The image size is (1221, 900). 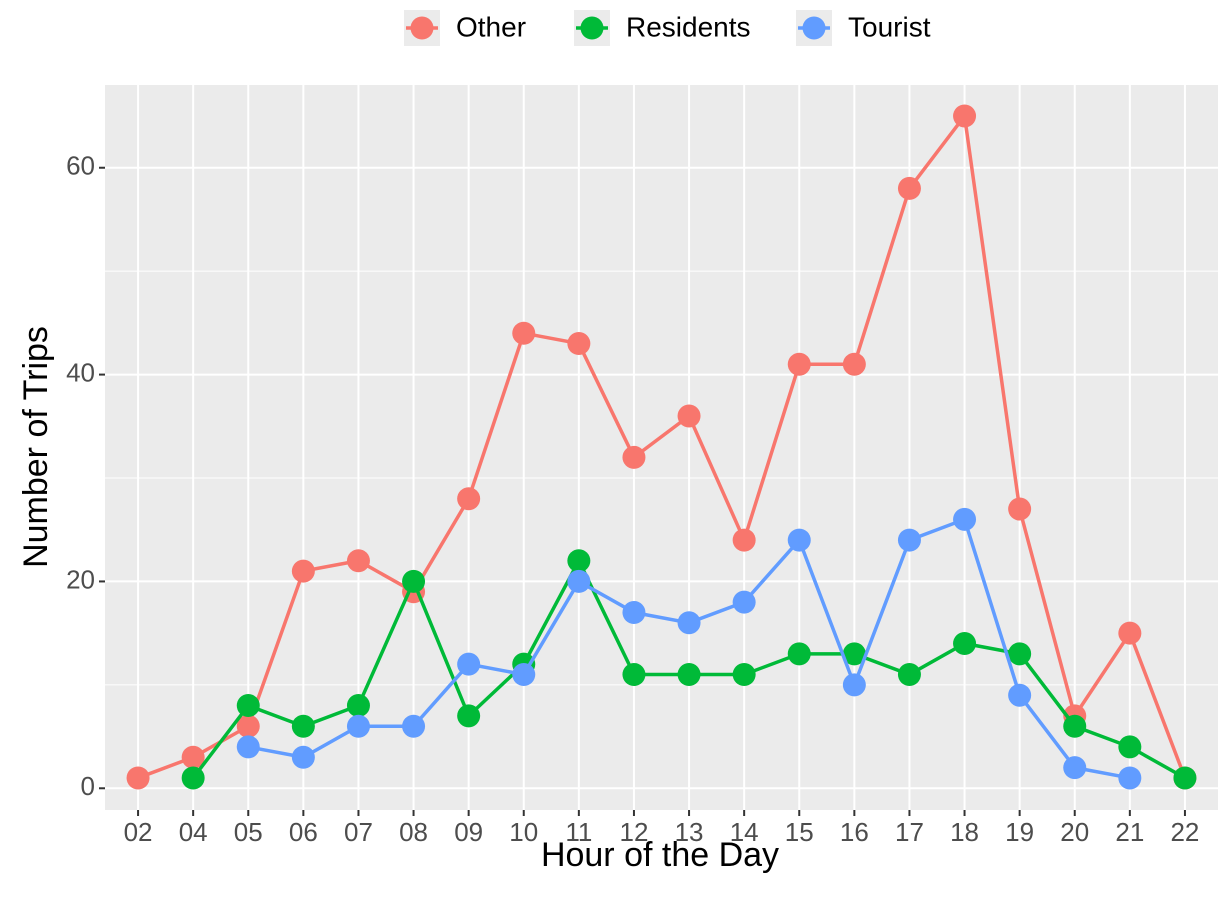 I want to click on legend-label: Tourist, so click(x=889, y=26).